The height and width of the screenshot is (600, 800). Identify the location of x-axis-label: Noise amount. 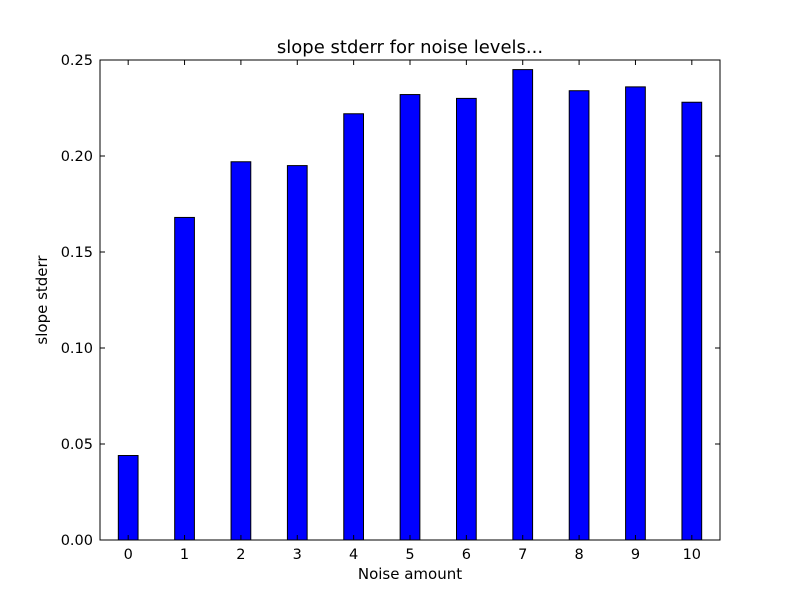
(410, 574).